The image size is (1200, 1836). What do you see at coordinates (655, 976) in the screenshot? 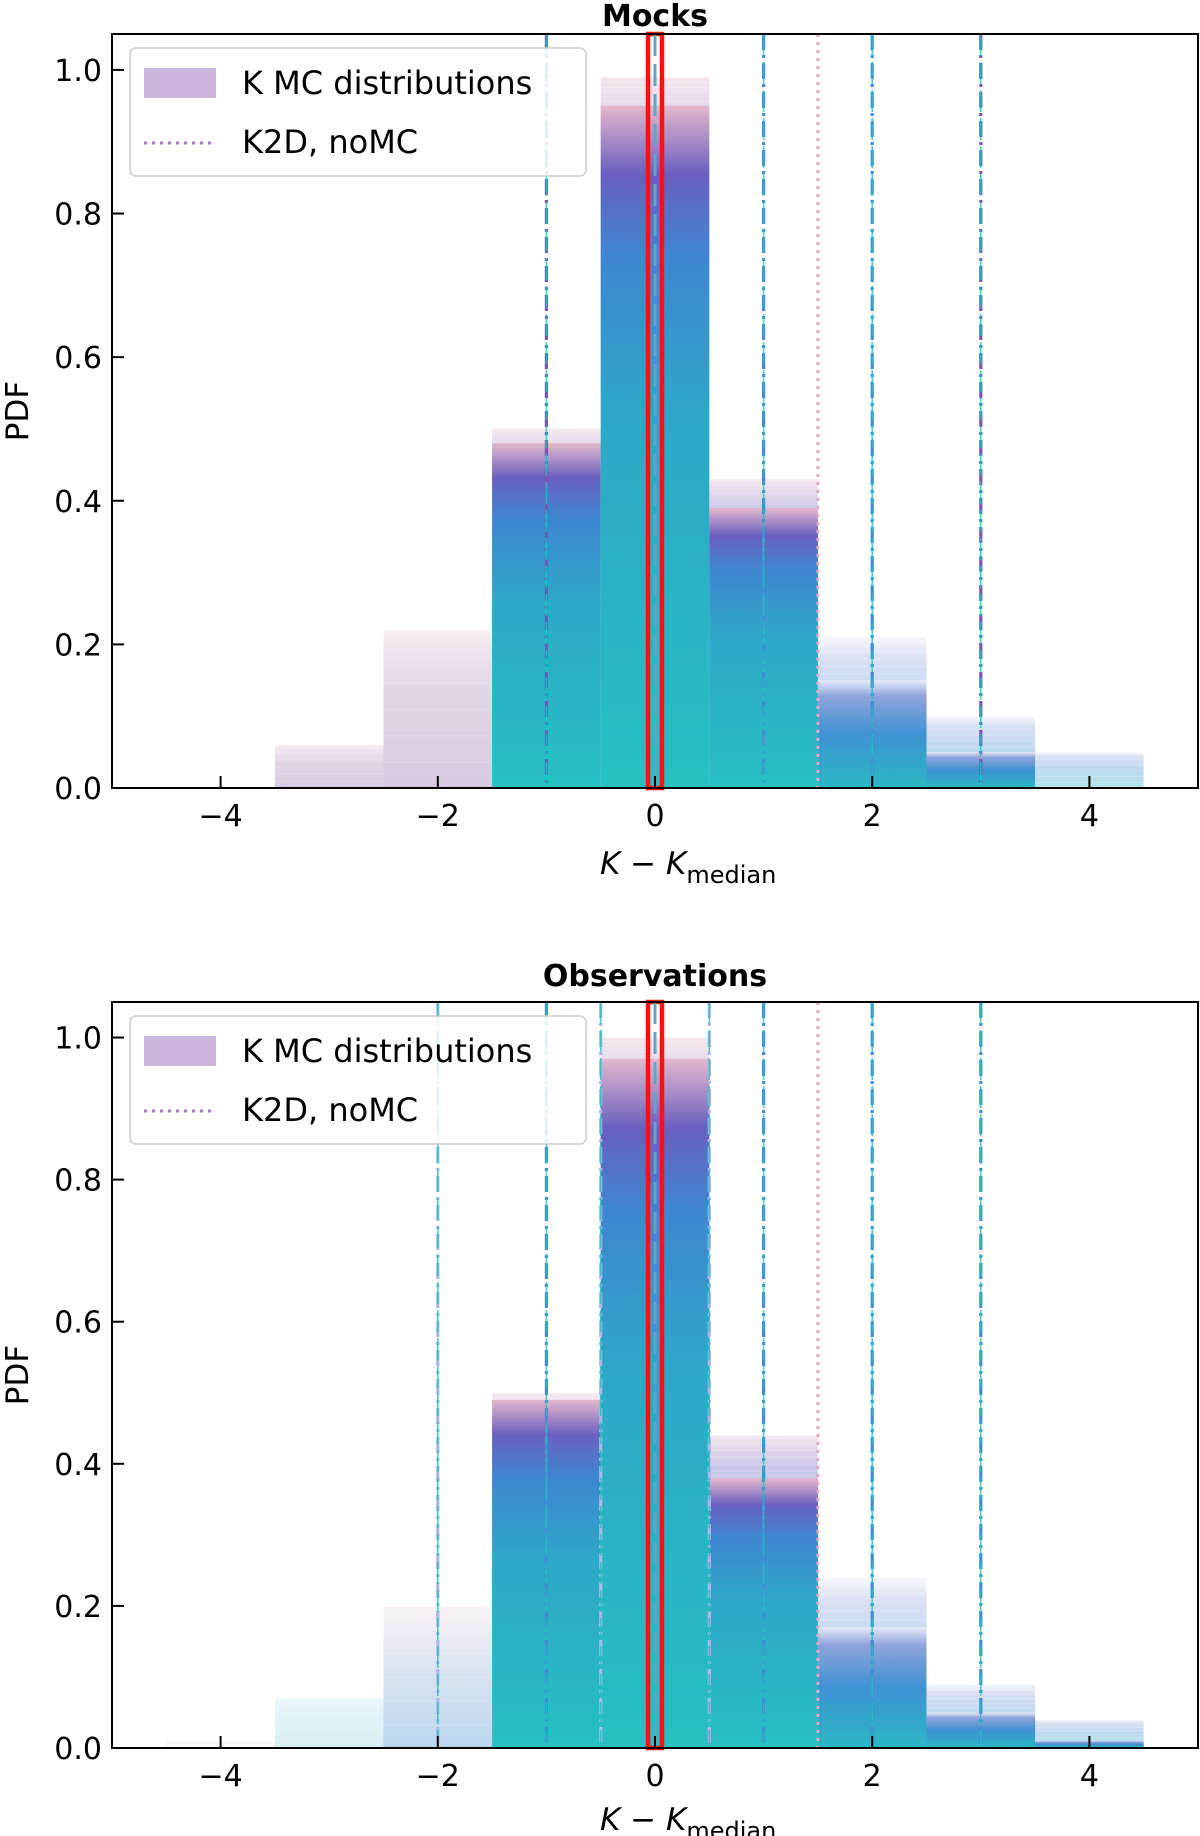
I see `chart-title: Observations` at bounding box center [655, 976].